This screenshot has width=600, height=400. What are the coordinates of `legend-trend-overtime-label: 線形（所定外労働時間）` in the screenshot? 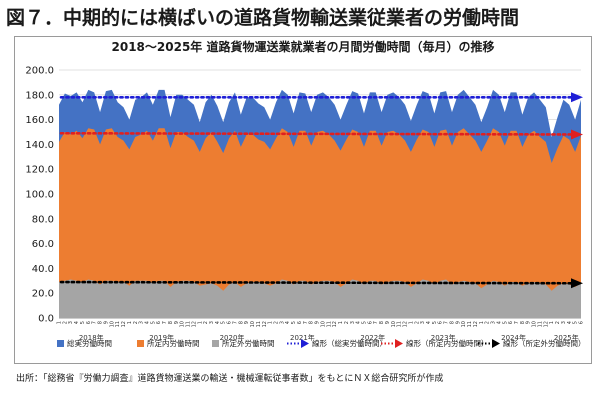 It's located at (544, 343).